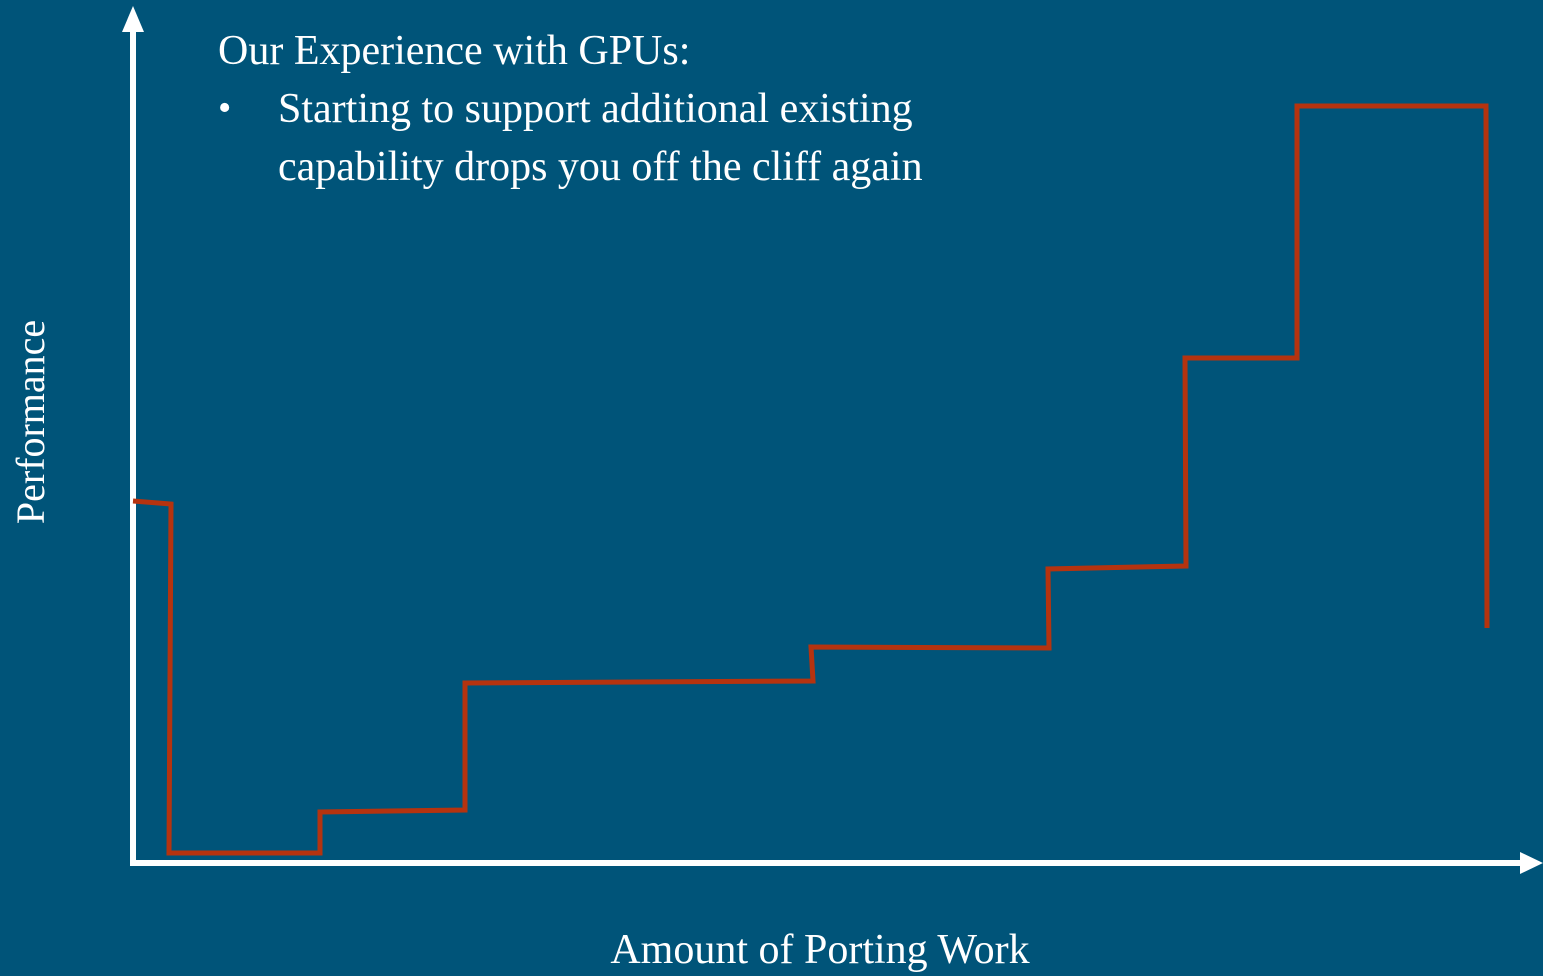 The image size is (1543, 976). Describe the element at coordinates (454, 51) in the screenshot. I see `title: Our Experience with GPUs:` at that location.